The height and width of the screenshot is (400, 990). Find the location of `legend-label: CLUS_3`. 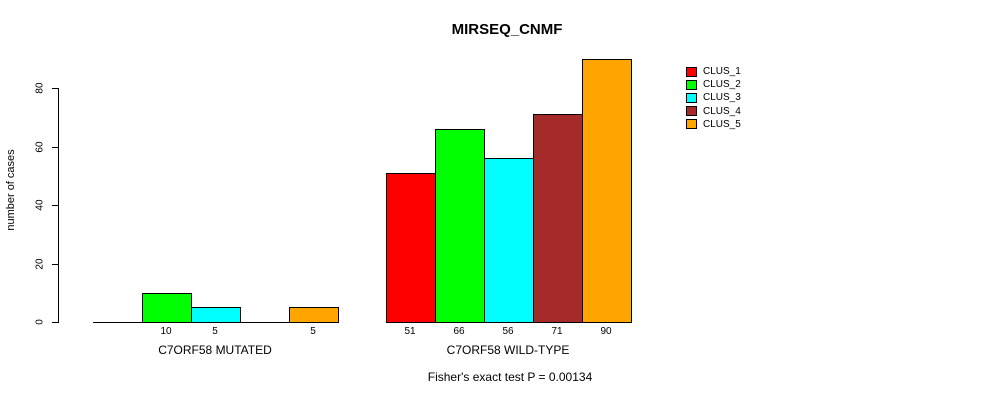

legend-label: CLUS_3 is located at coordinates (722, 98).